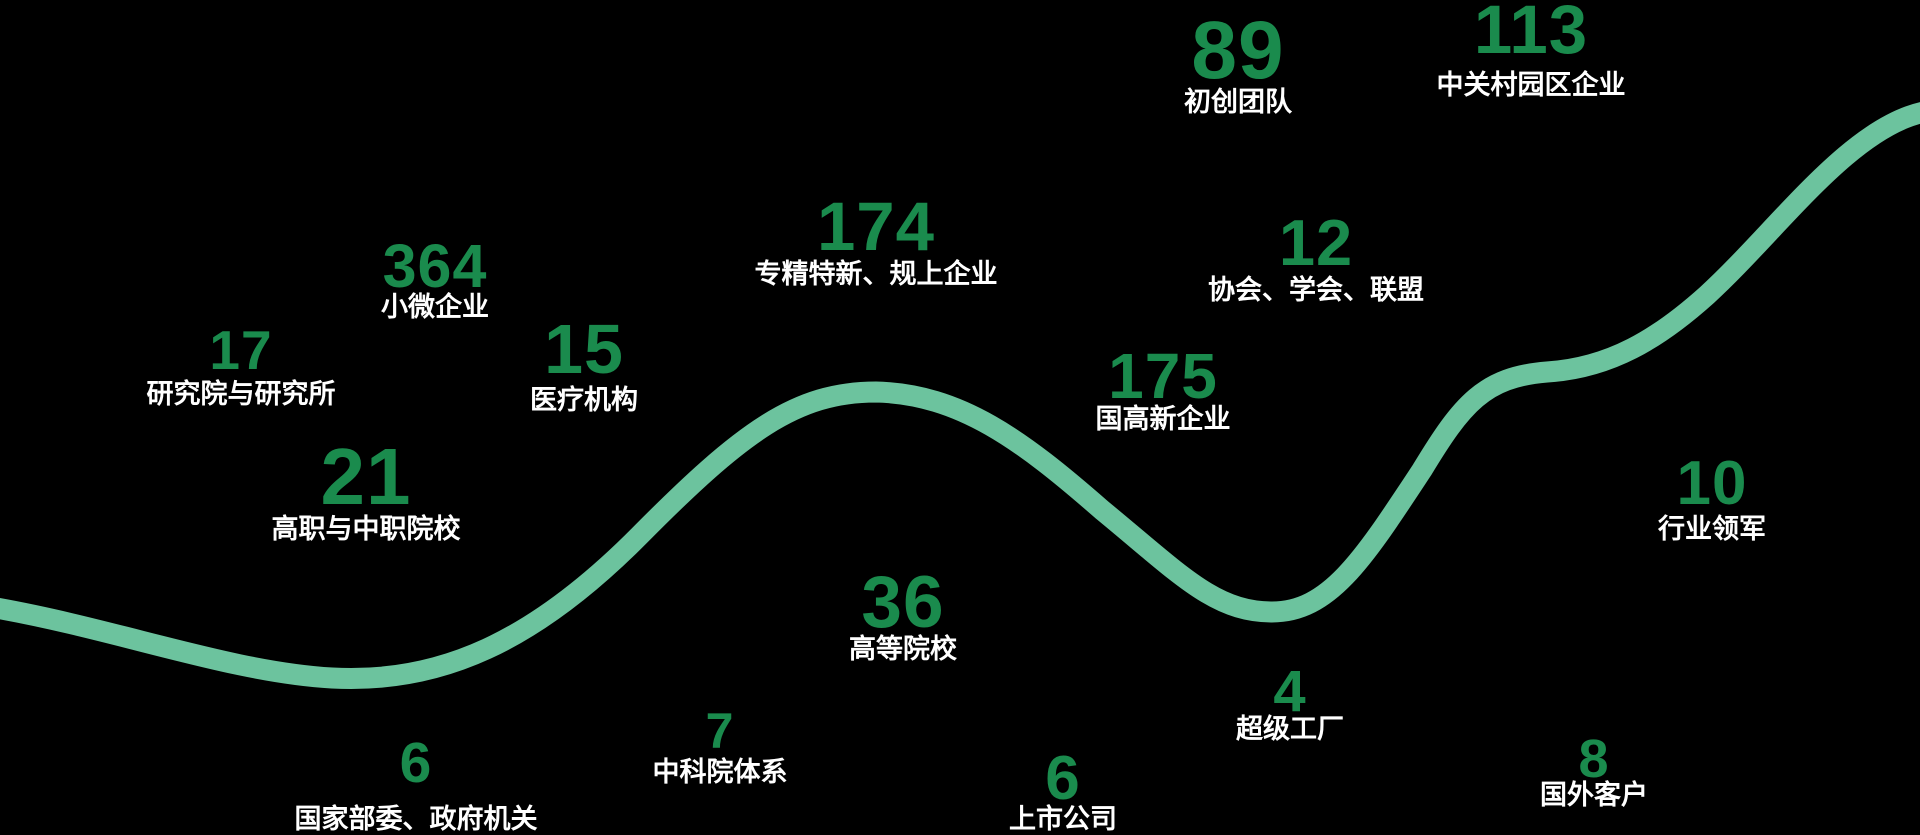  Describe the element at coordinates (416, 819) in the screenshot. I see `stat-label: 国家部委、政府机关` at that location.